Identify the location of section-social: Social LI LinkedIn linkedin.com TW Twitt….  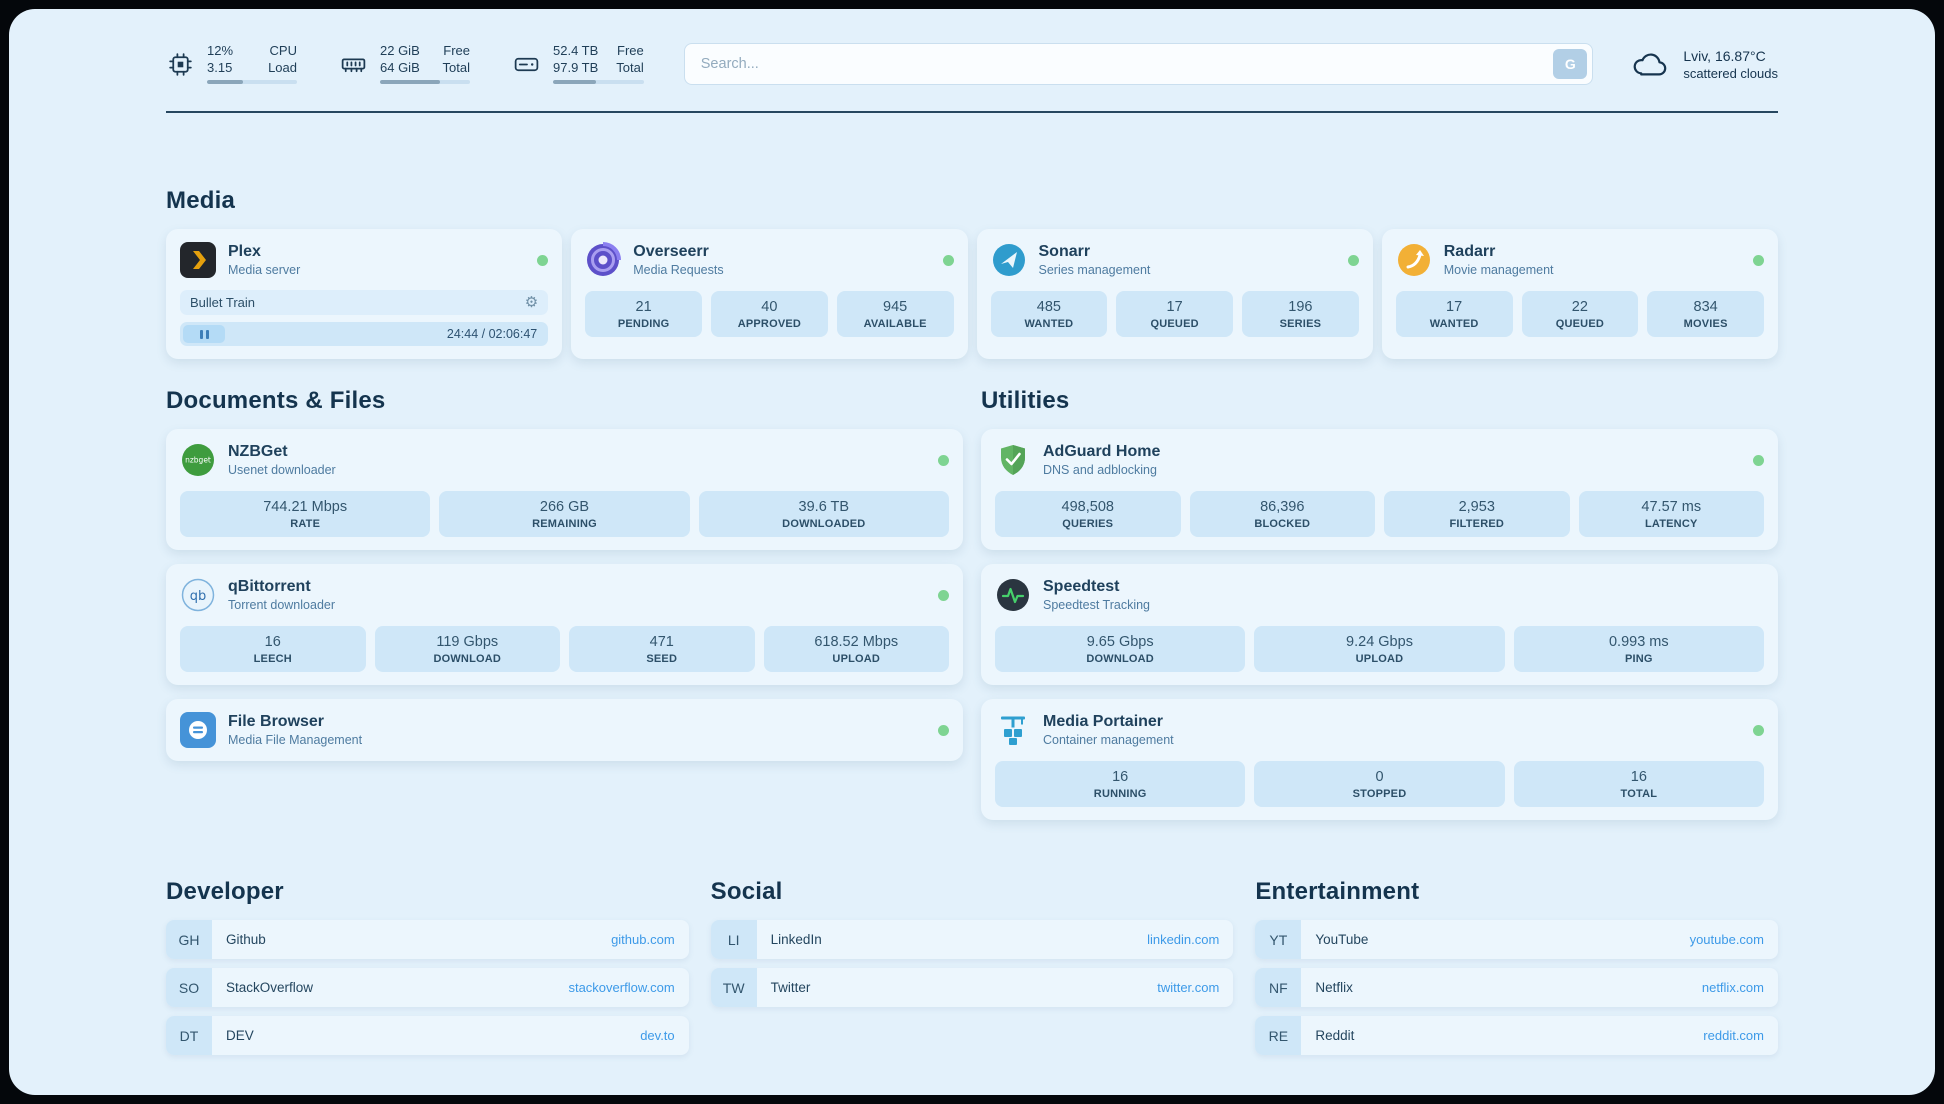
(972, 942).